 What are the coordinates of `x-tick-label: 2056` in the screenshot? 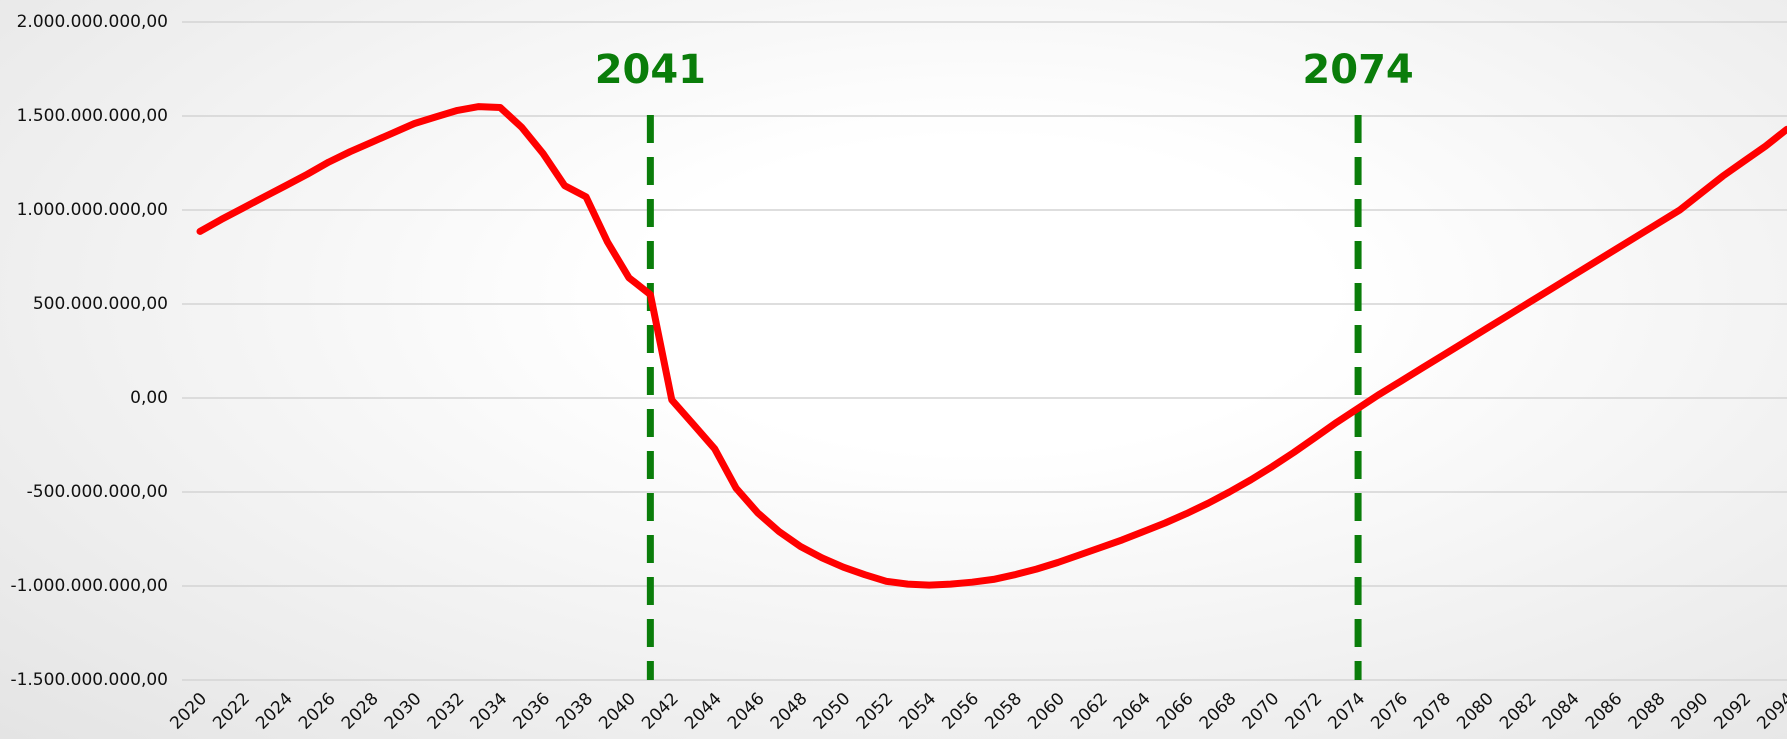 It's located at (960, 711).